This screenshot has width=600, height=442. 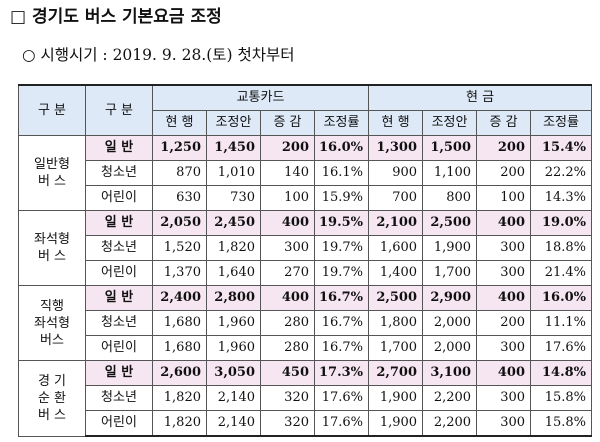 I want to click on fare-cell: 19.7%, so click(x=341, y=248).